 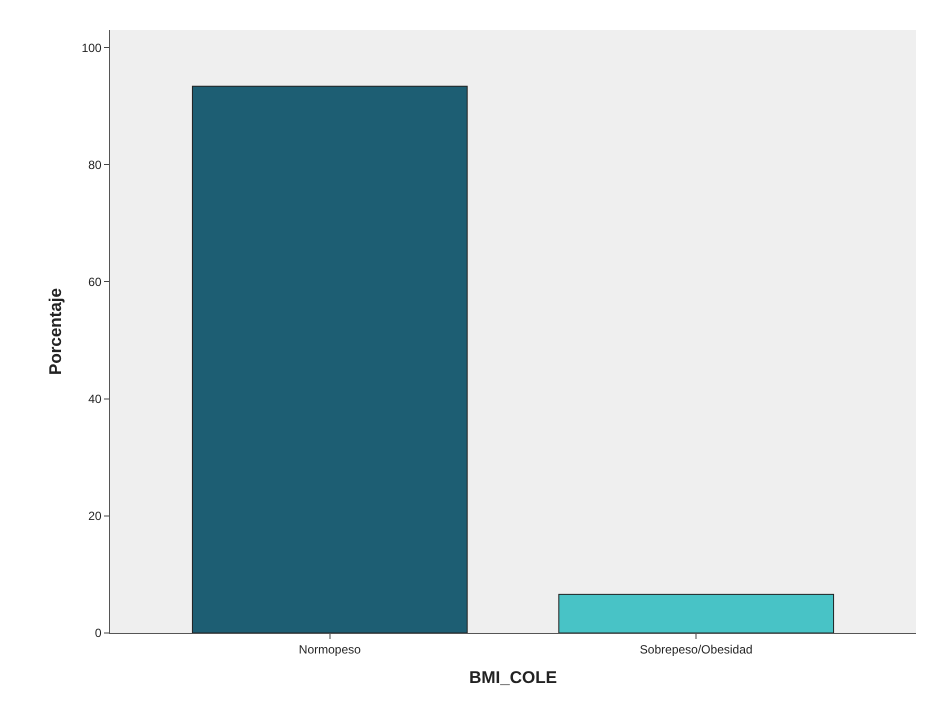 What do you see at coordinates (696, 649) in the screenshot?
I see `x-tick-label: Sobrepeso/Obesidad` at bounding box center [696, 649].